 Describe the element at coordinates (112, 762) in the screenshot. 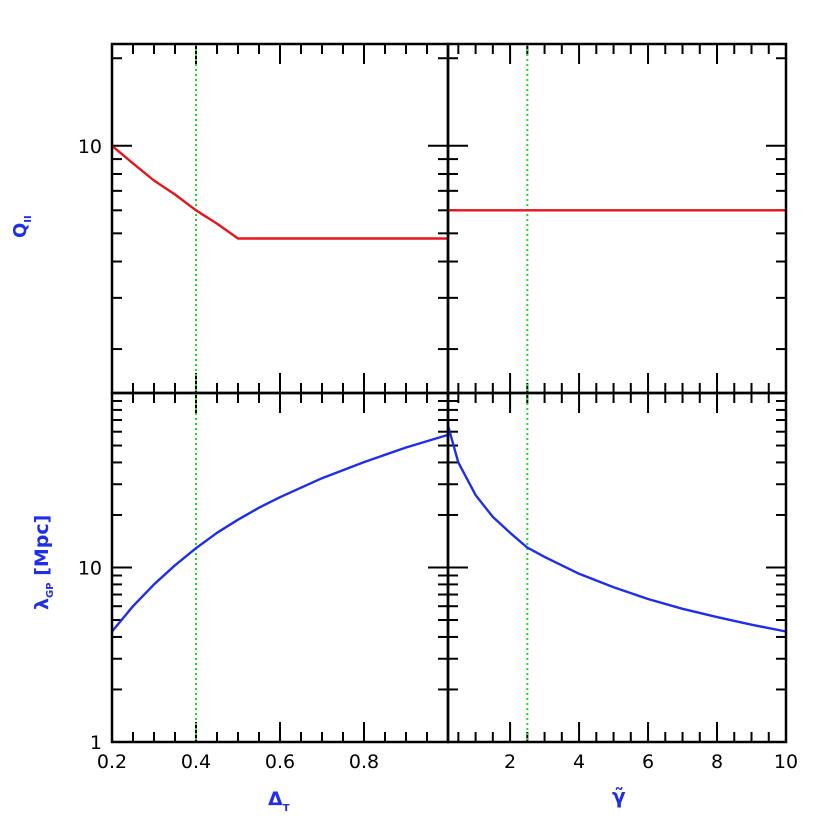

I see `x-tick-label: 0.2` at that location.